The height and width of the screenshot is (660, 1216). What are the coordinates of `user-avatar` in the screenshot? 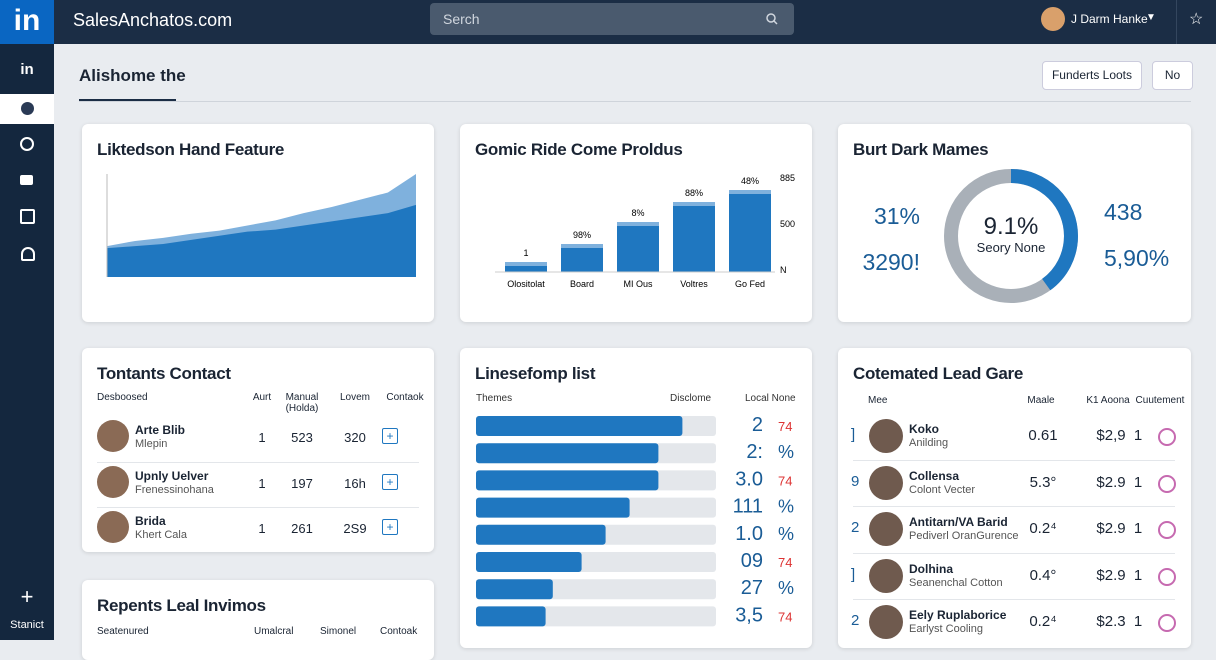 It's located at (1053, 19).